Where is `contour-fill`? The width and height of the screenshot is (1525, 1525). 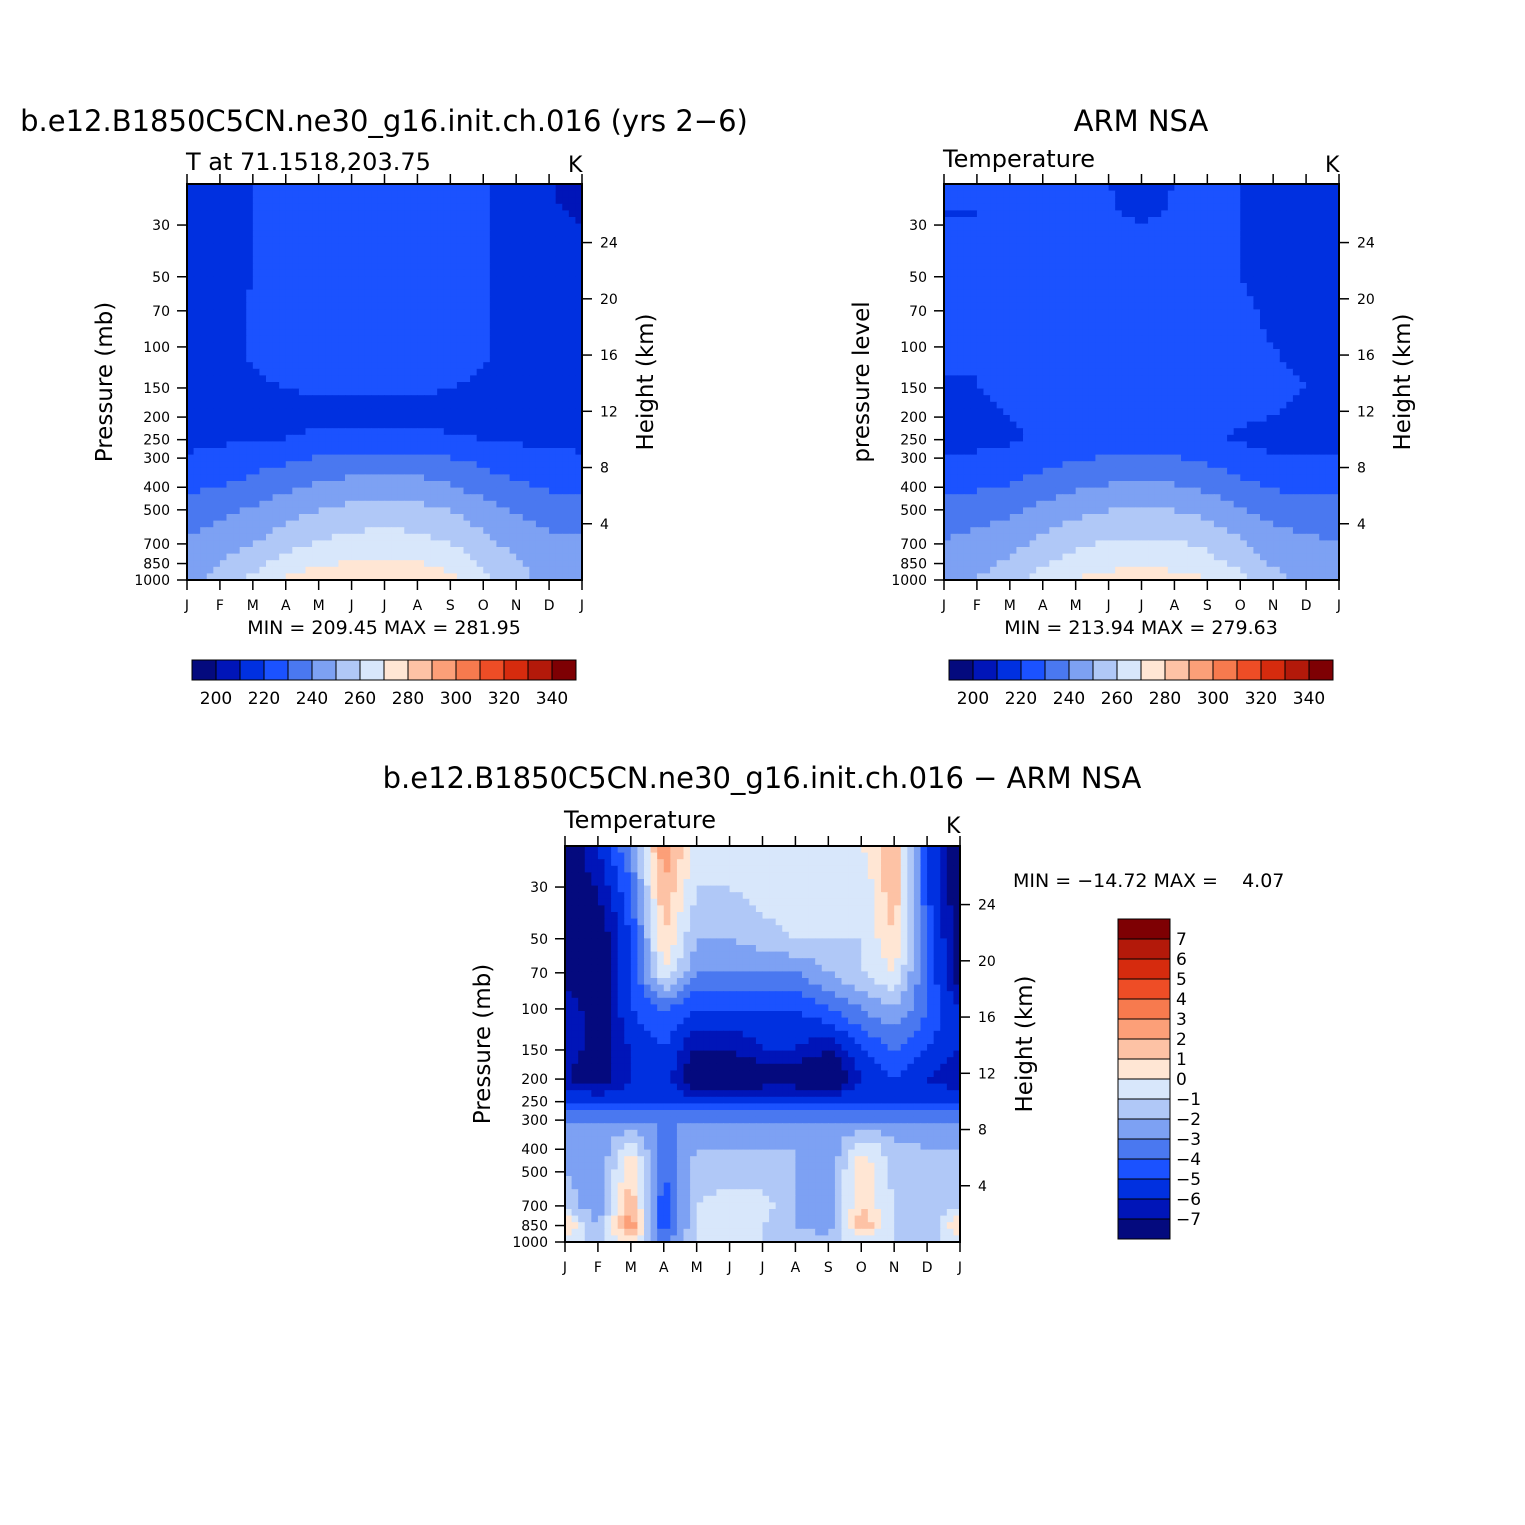
contour-fill is located at coordinates (1141, 382).